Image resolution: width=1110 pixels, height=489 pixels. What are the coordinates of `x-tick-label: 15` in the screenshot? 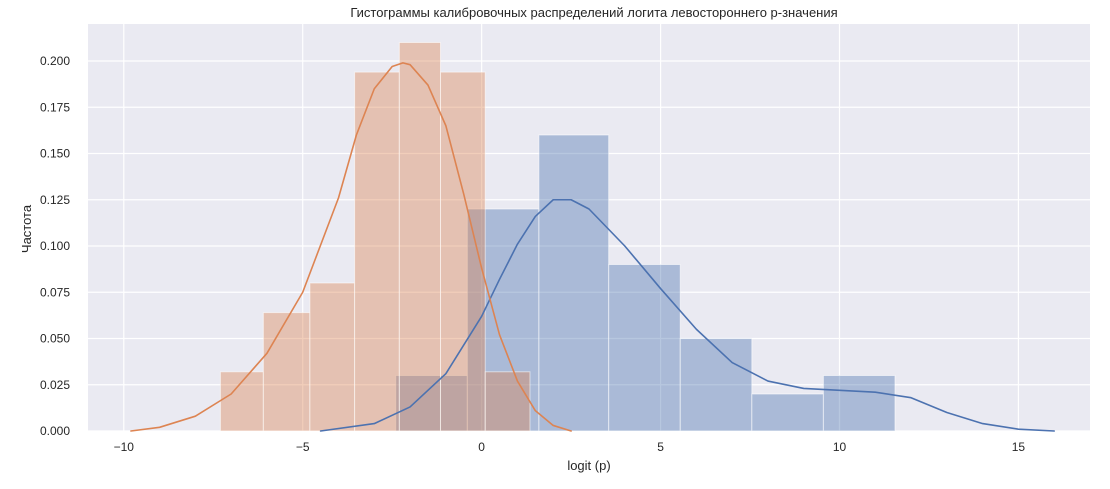 It's located at (1019, 447).